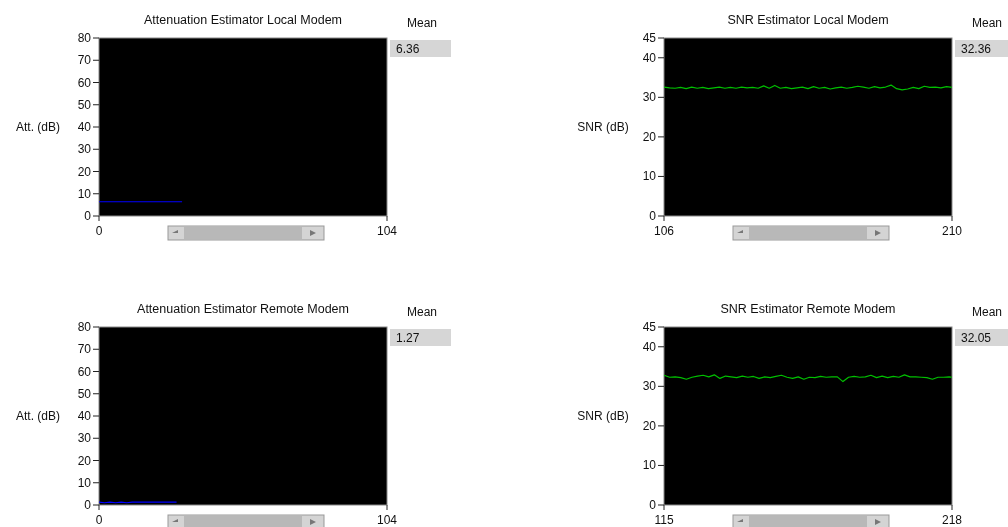  I want to click on chart-title: Attenuation Estimator Local Modem, so click(243, 20).